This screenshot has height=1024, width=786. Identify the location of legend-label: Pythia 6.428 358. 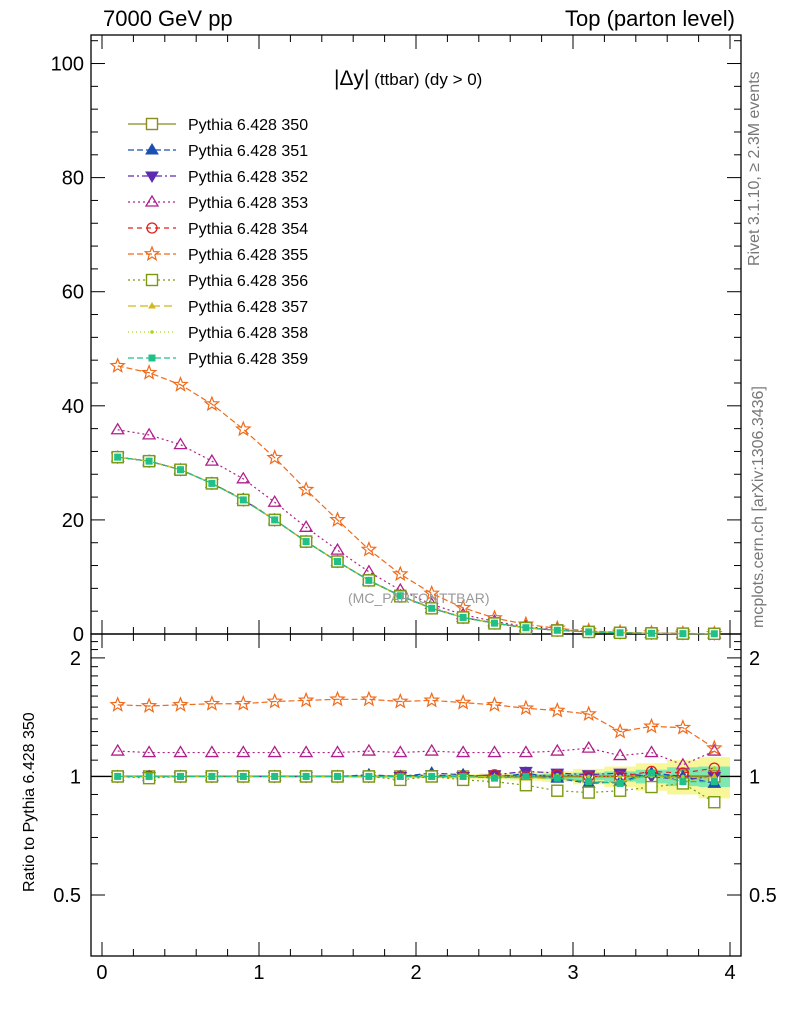
(248, 333).